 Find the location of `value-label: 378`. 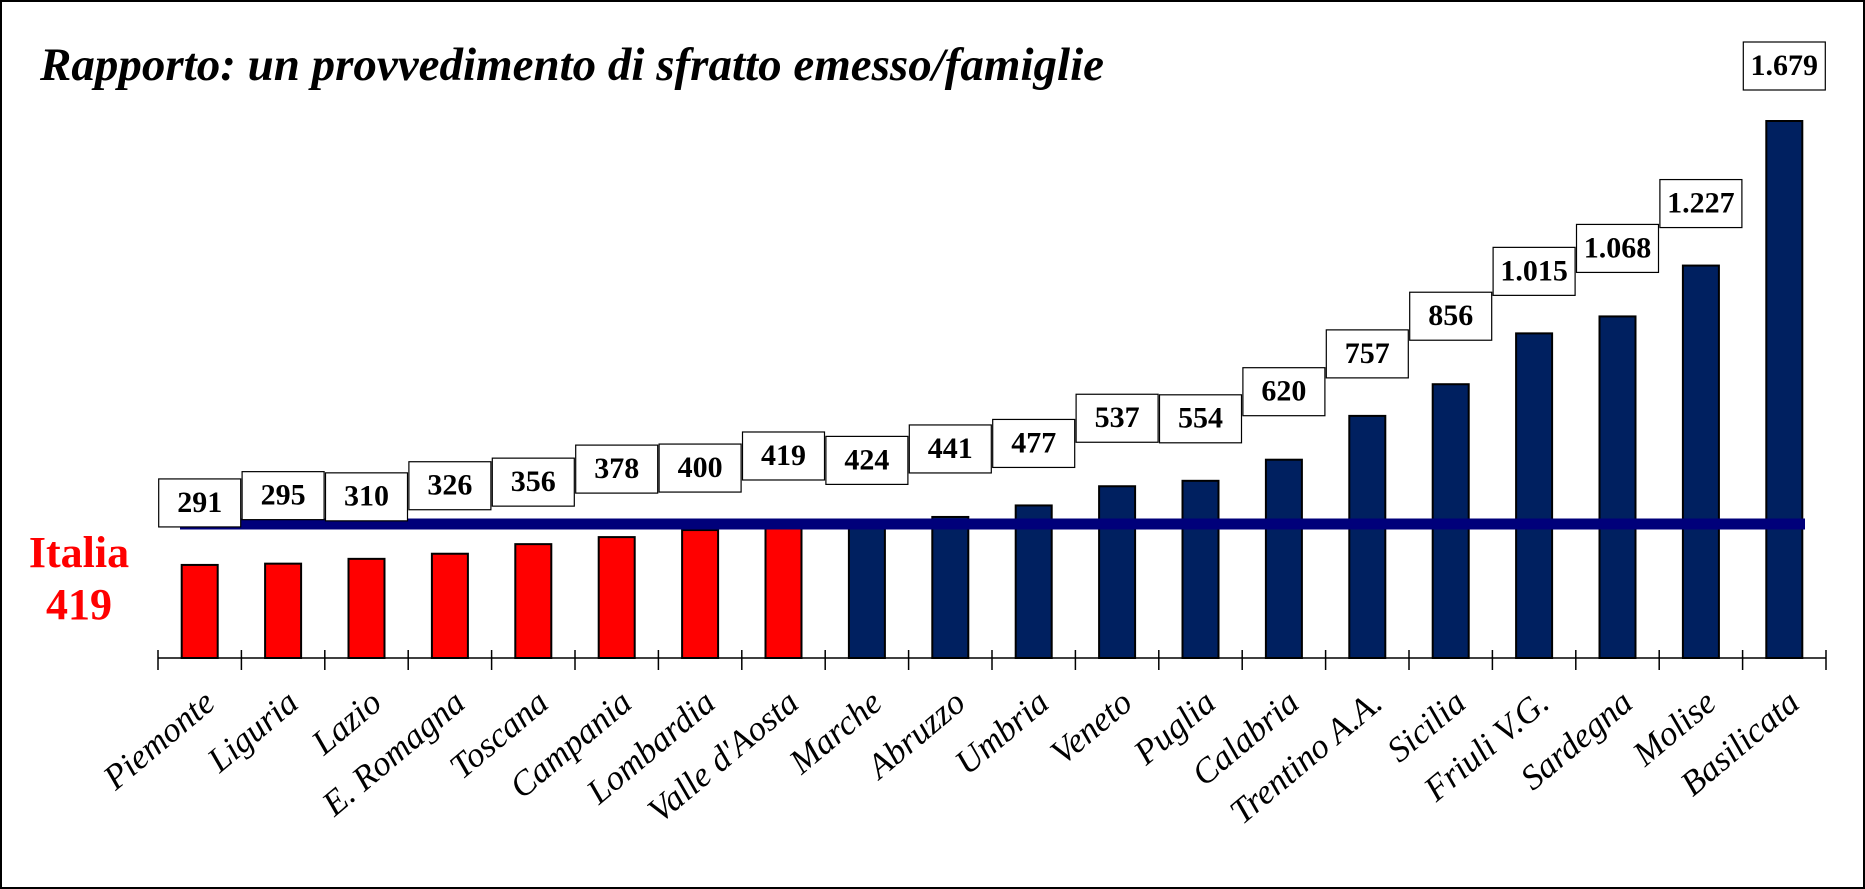

value-label: 378 is located at coordinates (616, 468).